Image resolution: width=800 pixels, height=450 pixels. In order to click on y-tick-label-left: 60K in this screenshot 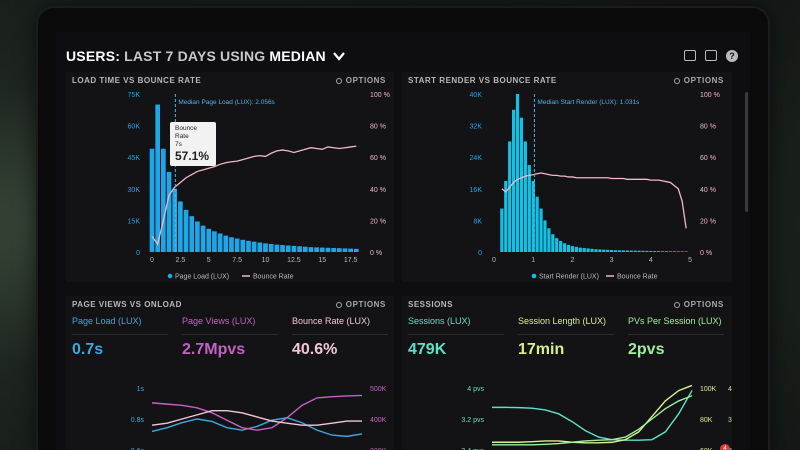, I will do `click(134, 127)`.